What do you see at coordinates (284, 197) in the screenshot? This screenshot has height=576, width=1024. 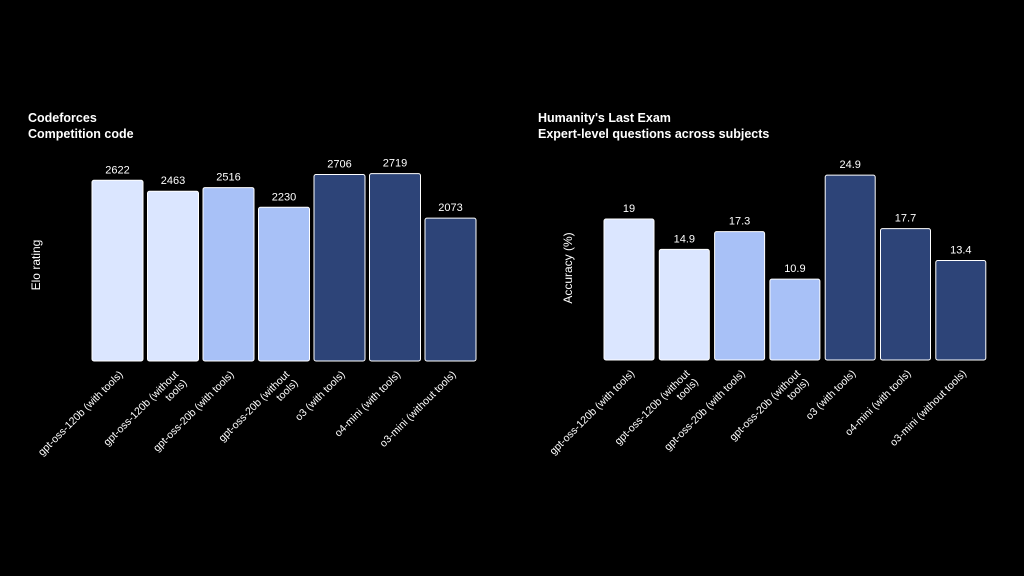 I see `codeforces-value-label: 2230` at bounding box center [284, 197].